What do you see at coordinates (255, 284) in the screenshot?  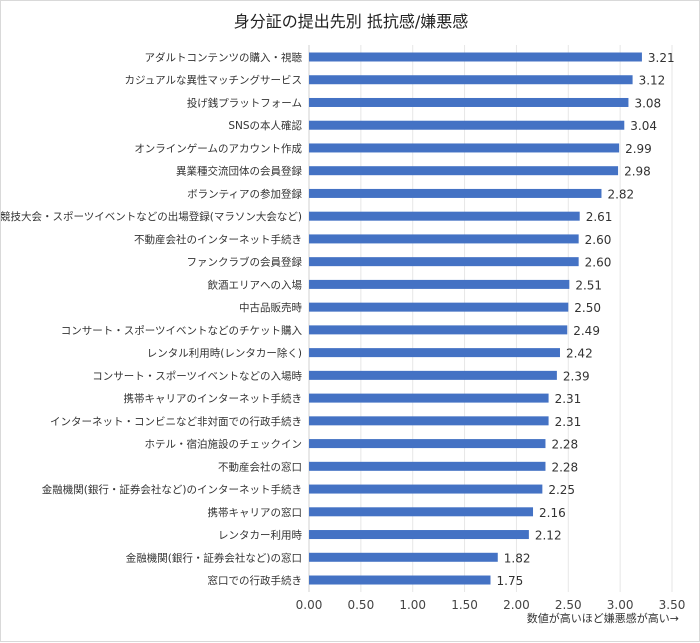 I see `category-label: 飲酒エリアへの入場` at bounding box center [255, 284].